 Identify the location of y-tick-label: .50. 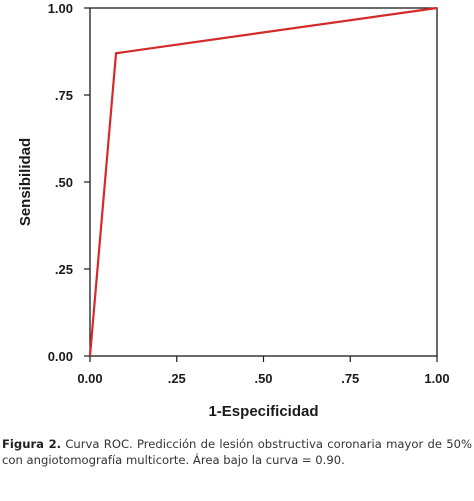
(64, 182).